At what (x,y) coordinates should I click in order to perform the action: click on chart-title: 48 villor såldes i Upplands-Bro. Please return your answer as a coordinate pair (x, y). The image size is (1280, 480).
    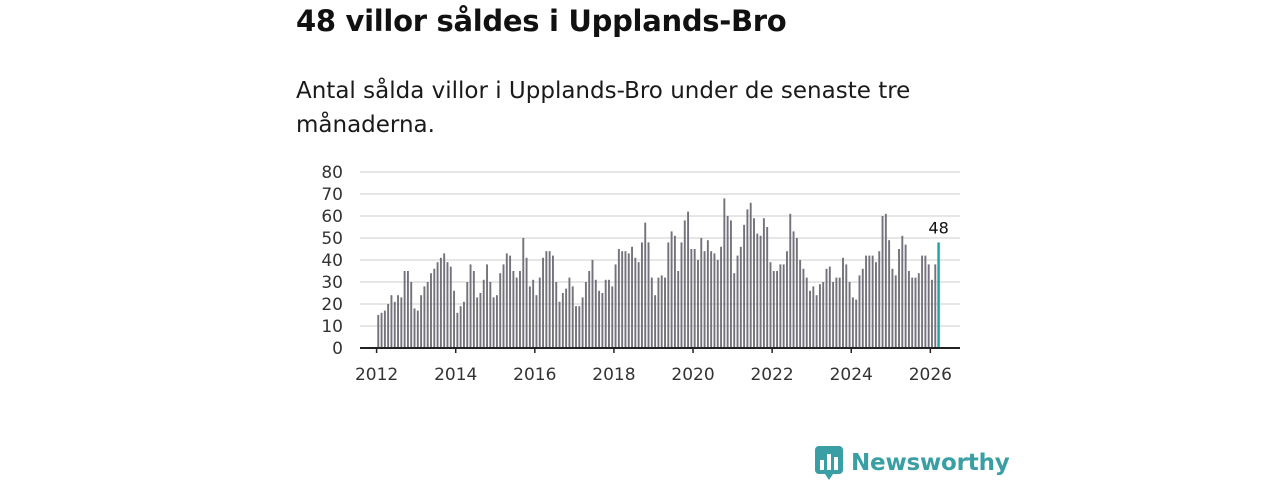
    Looking at the image, I should click on (541, 21).